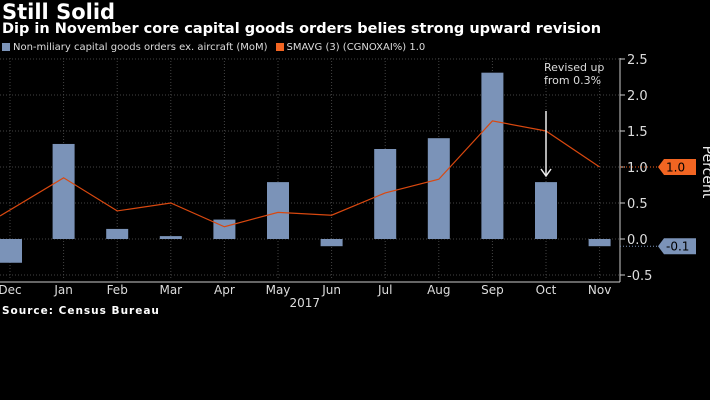 Image resolution: width=710 pixels, height=400 pixels. Describe the element at coordinates (305, 303) in the screenshot. I see `year-label: 2017` at that location.